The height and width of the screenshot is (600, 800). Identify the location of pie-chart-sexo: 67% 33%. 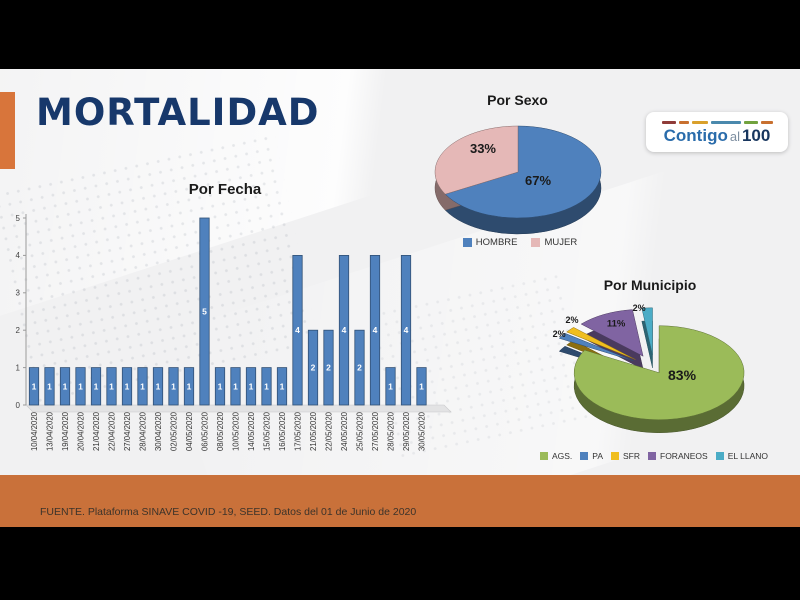
(518, 180).